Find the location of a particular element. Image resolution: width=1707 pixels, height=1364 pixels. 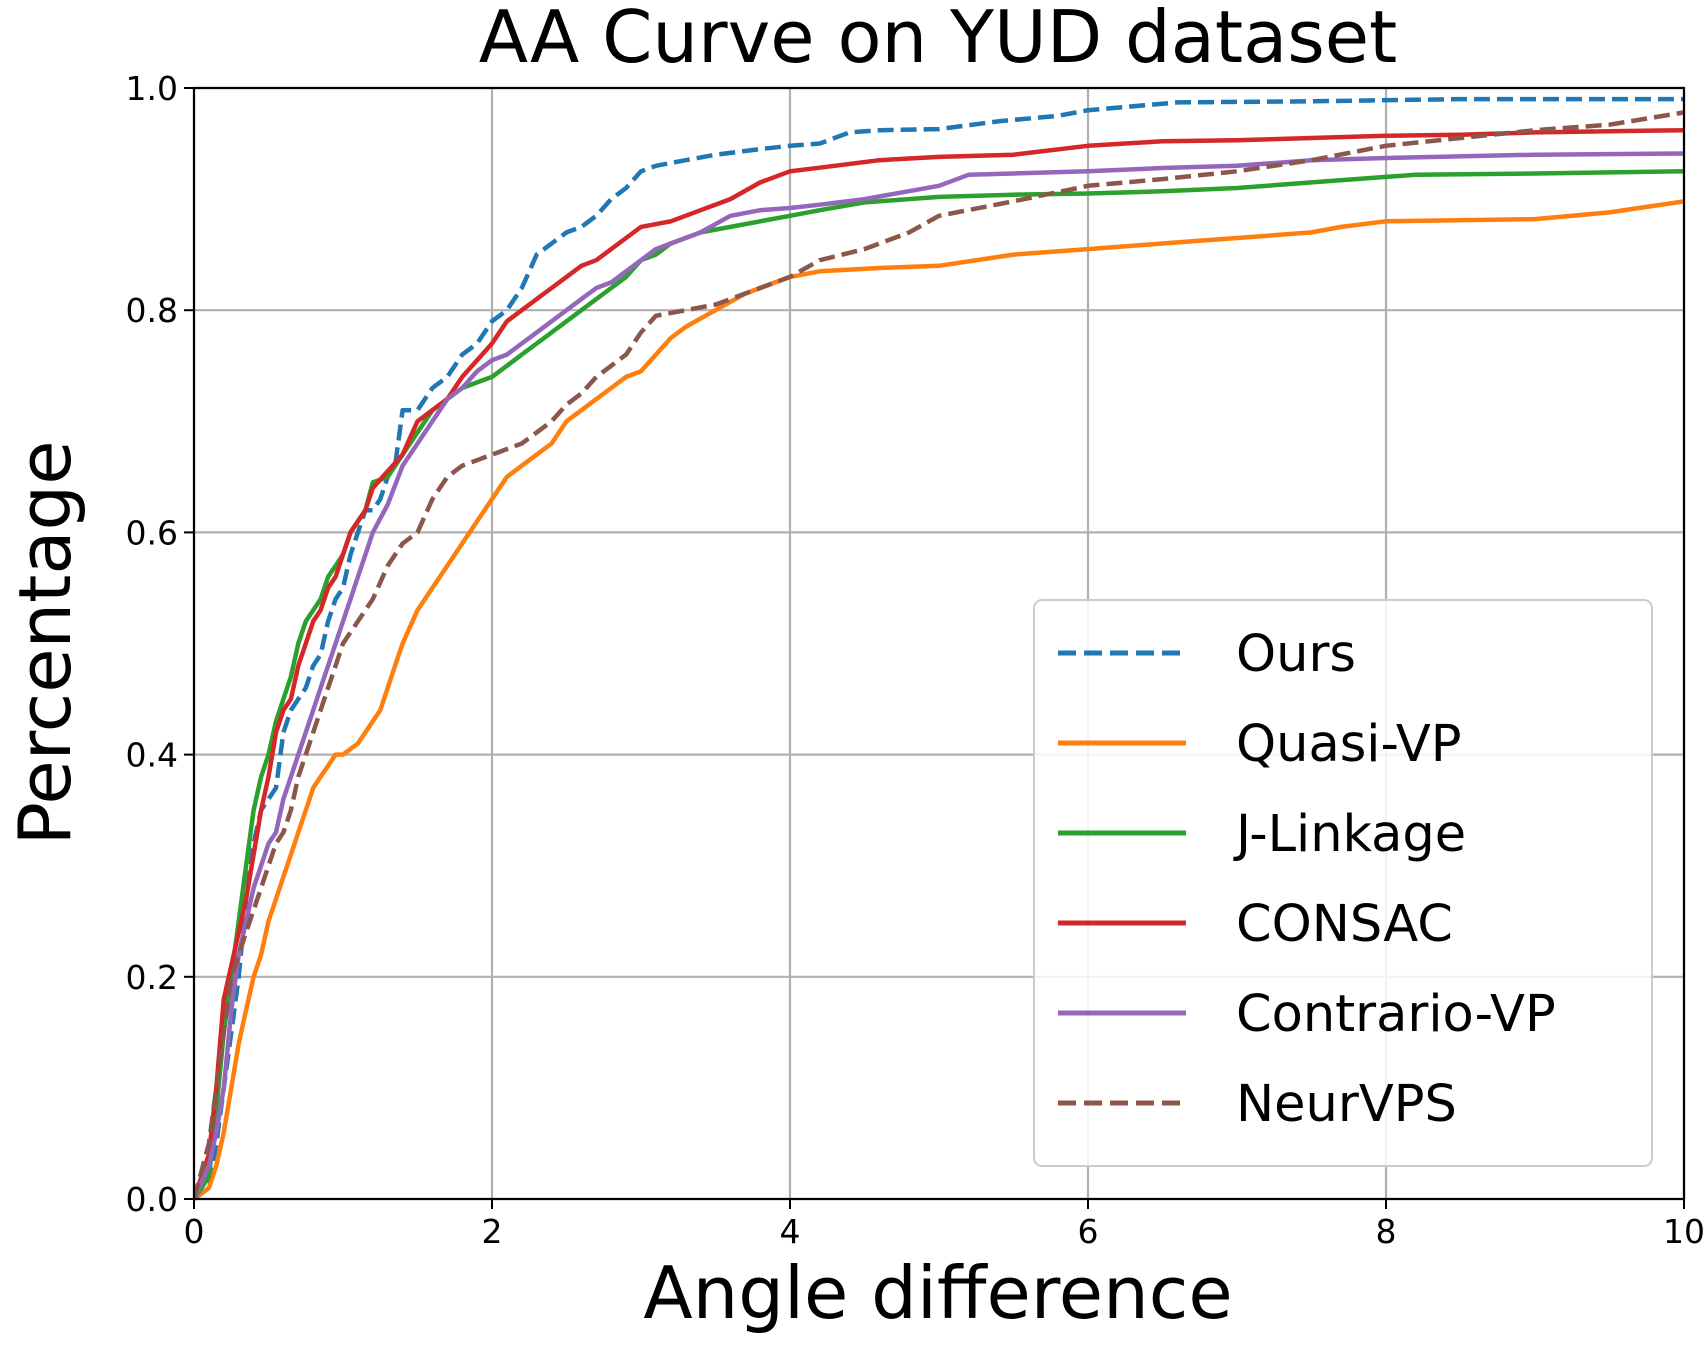

y-tick-label: 1.0 is located at coordinates (152, 88).